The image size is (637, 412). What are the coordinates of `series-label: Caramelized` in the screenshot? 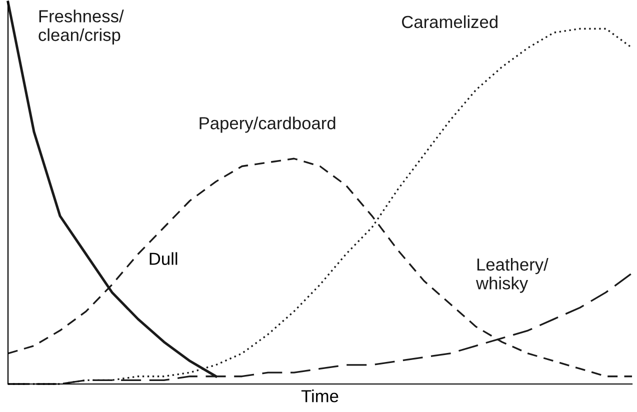 It's located at (450, 21).